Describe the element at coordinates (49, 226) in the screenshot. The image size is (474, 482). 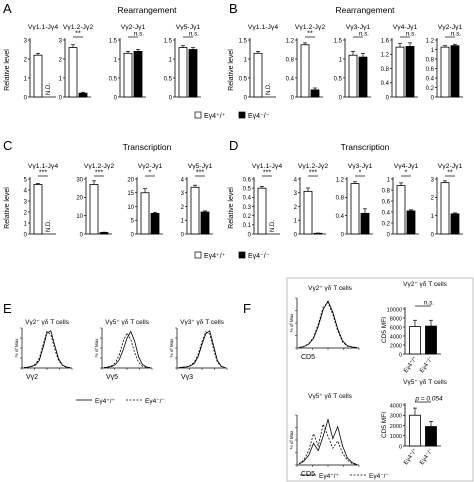
I see `nd-label: N.D.` at that location.